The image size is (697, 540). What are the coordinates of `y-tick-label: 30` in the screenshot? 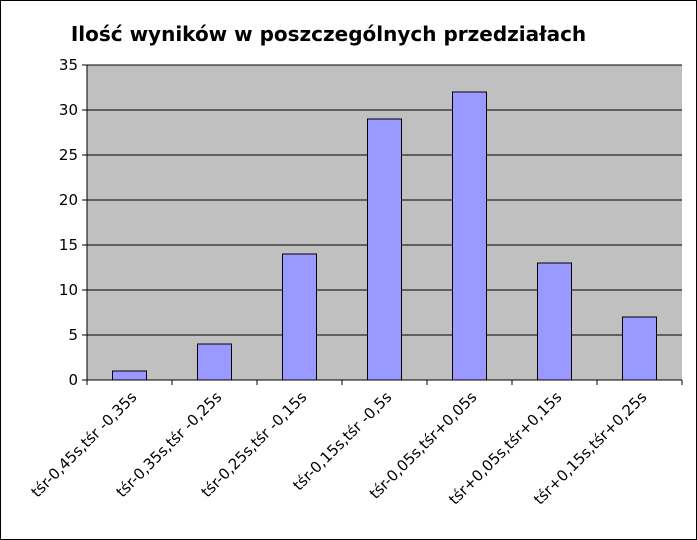 It's located at (68, 110).